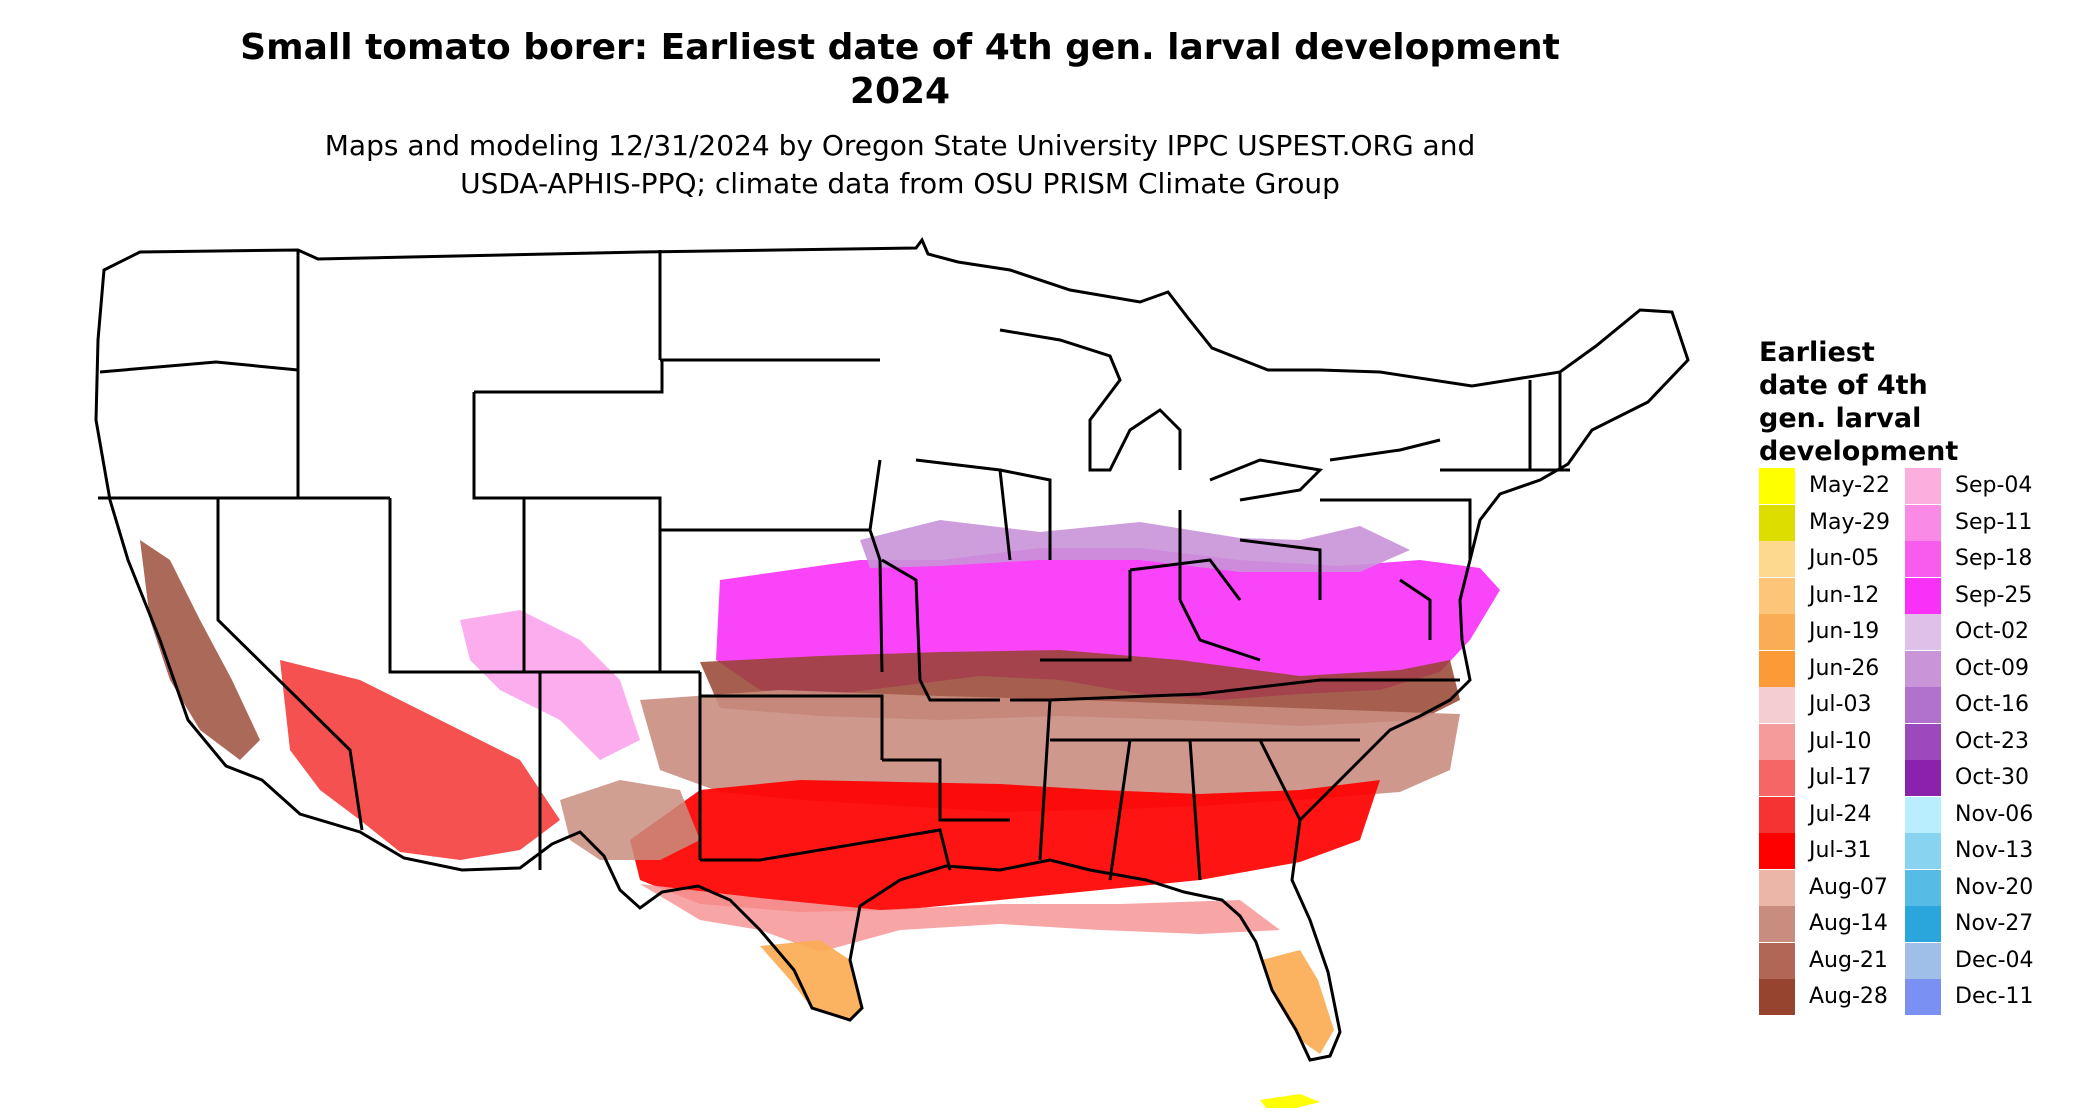  What do you see at coordinates (1840, 418) in the screenshot?
I see `legend-title-line3: gen. larval` at bounding box center [1840, 418].